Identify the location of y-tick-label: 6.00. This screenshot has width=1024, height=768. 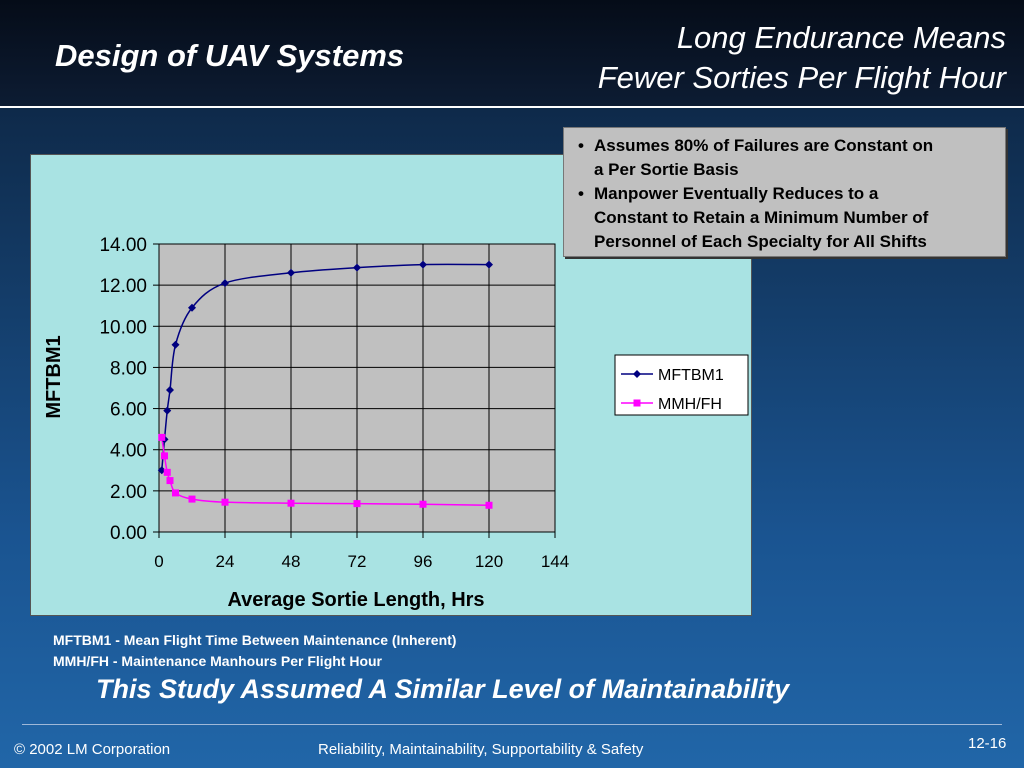
(128, 410).